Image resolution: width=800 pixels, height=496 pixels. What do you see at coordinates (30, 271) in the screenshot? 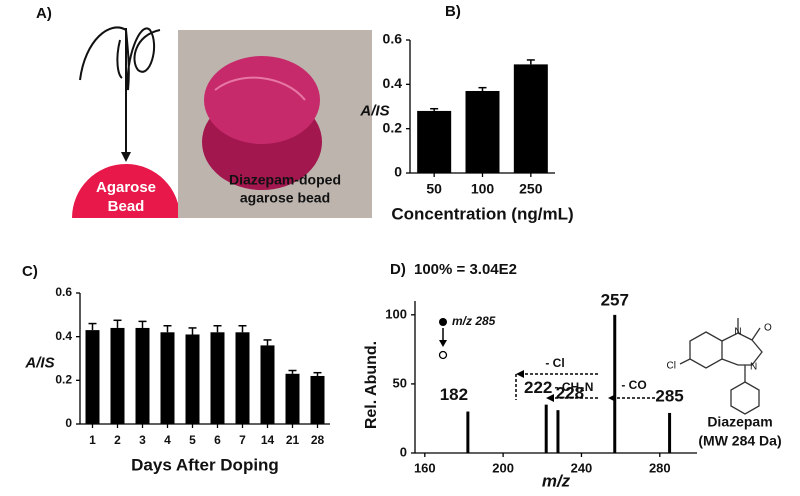
I see `panel-label: C)` at bounding box center [30, 271].